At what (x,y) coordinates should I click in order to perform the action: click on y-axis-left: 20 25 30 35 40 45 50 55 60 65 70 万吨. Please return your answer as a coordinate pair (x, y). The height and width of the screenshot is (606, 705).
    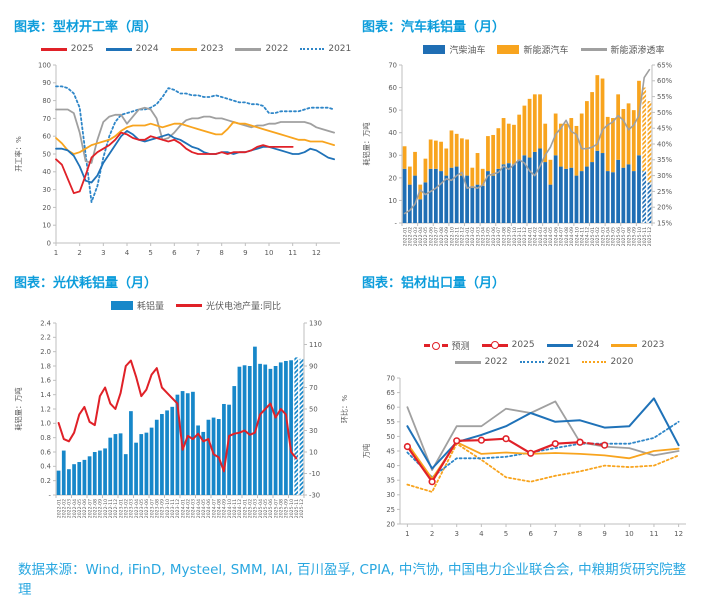
    Looking at the image, I should click on (381, 451).